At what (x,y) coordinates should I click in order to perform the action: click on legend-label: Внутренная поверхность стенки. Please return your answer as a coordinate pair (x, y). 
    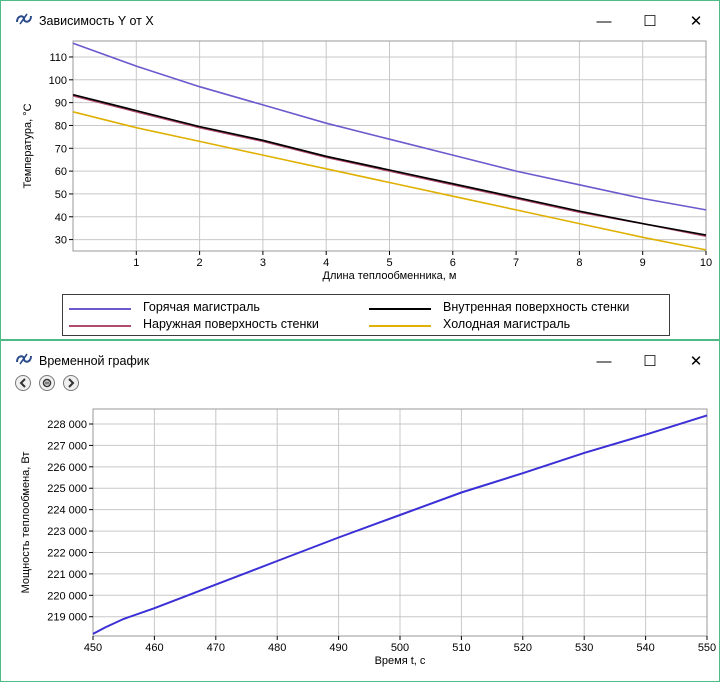
    Looking at the image, I should click on (536, 307).